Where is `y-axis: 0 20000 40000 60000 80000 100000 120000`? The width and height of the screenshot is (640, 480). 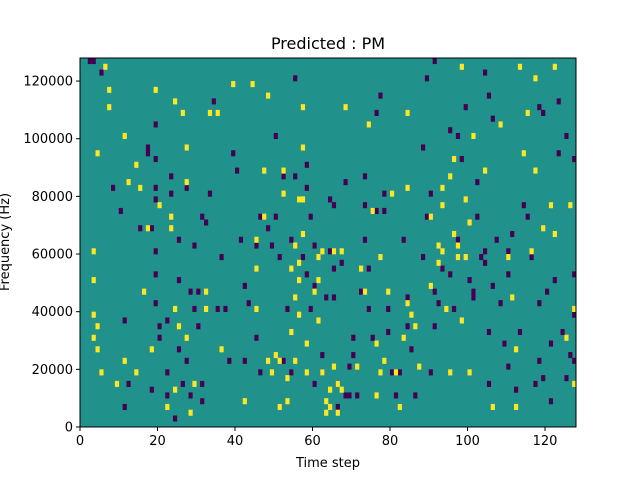 y-axis: 0 20000 40000 60000 80000 100000 120000 is located at coordinates (51, 255).